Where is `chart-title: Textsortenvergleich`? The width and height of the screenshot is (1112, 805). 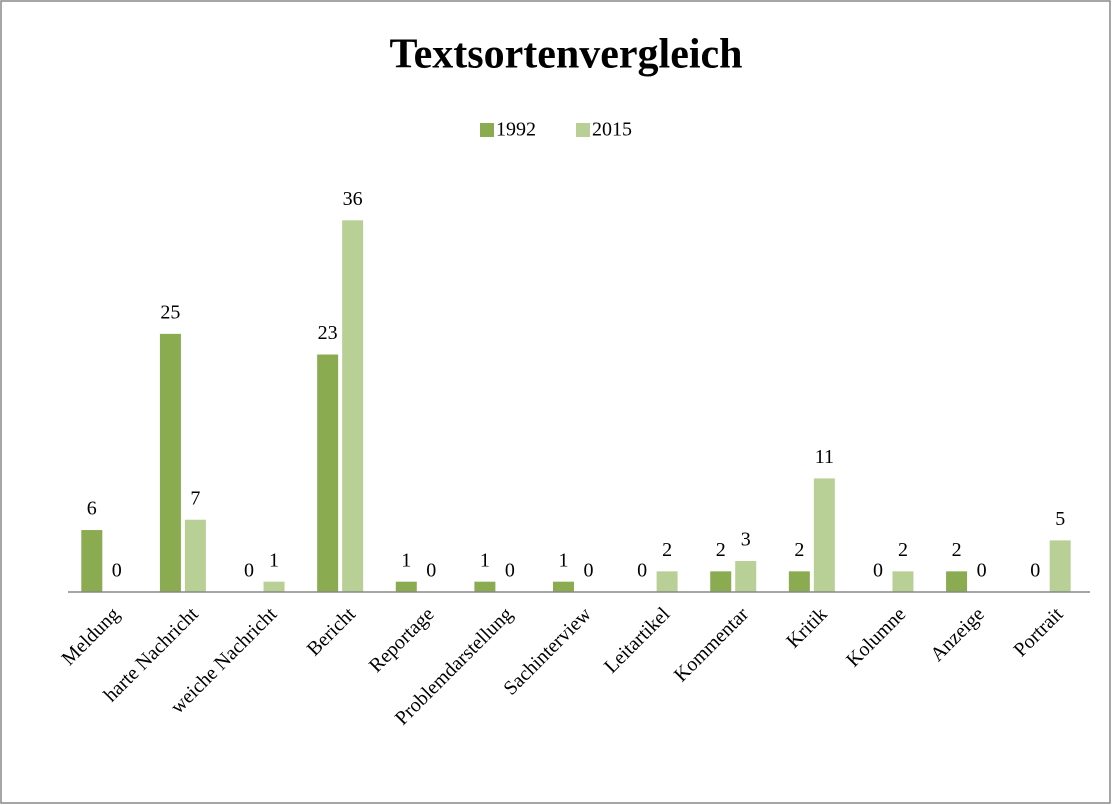 chart-title: Textsortenvergleich is located at coordinates (565, 55).